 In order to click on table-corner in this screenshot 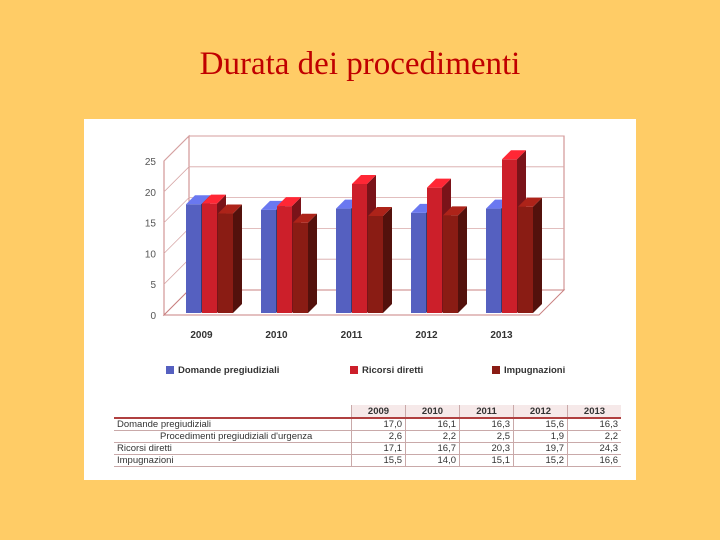, I will do `click(233, 411)`.